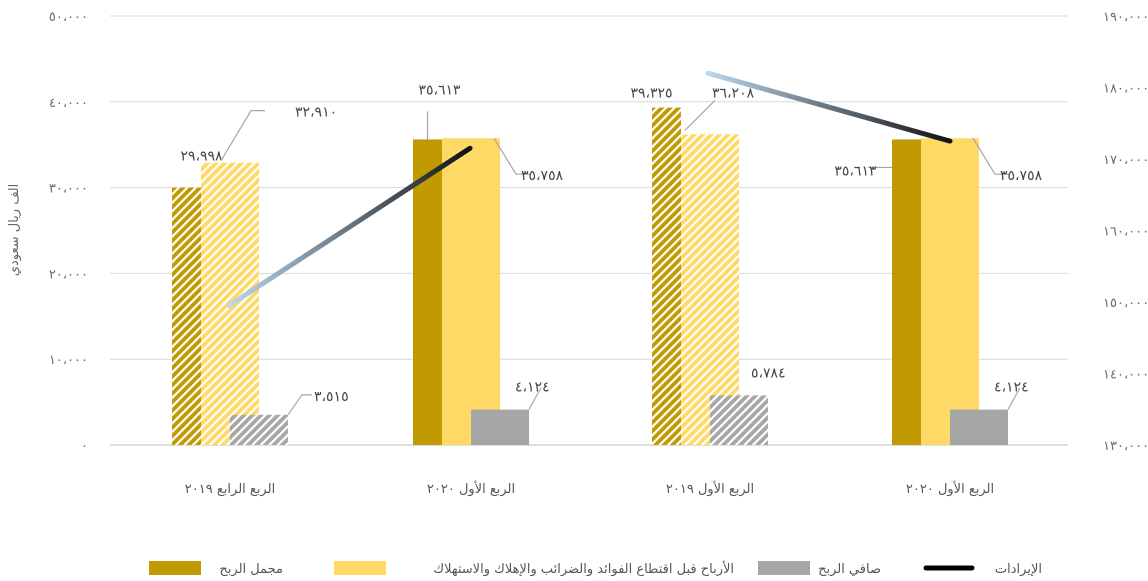 Image resolution: width=1148 pixels, height=581 pixels. I want to click on category-label: الربع الأول ٢٠١٩, so click(710, 488).